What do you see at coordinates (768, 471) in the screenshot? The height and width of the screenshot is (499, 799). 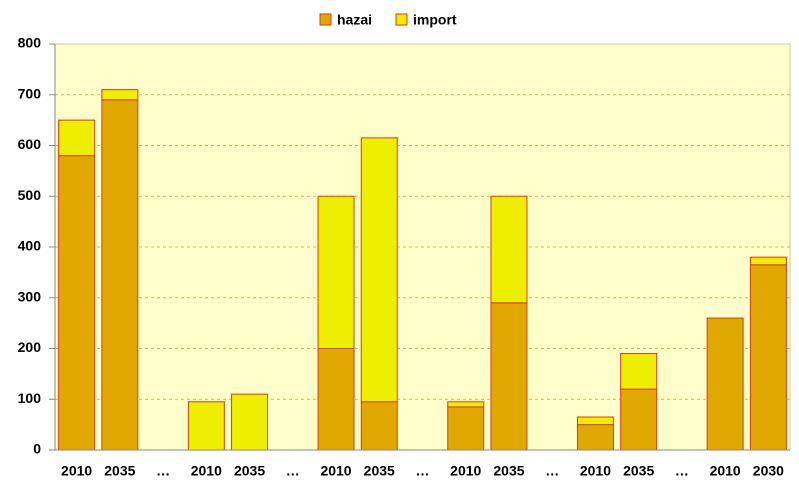 I see `x-tick-label: 2030` at bounding box center [768, 471].